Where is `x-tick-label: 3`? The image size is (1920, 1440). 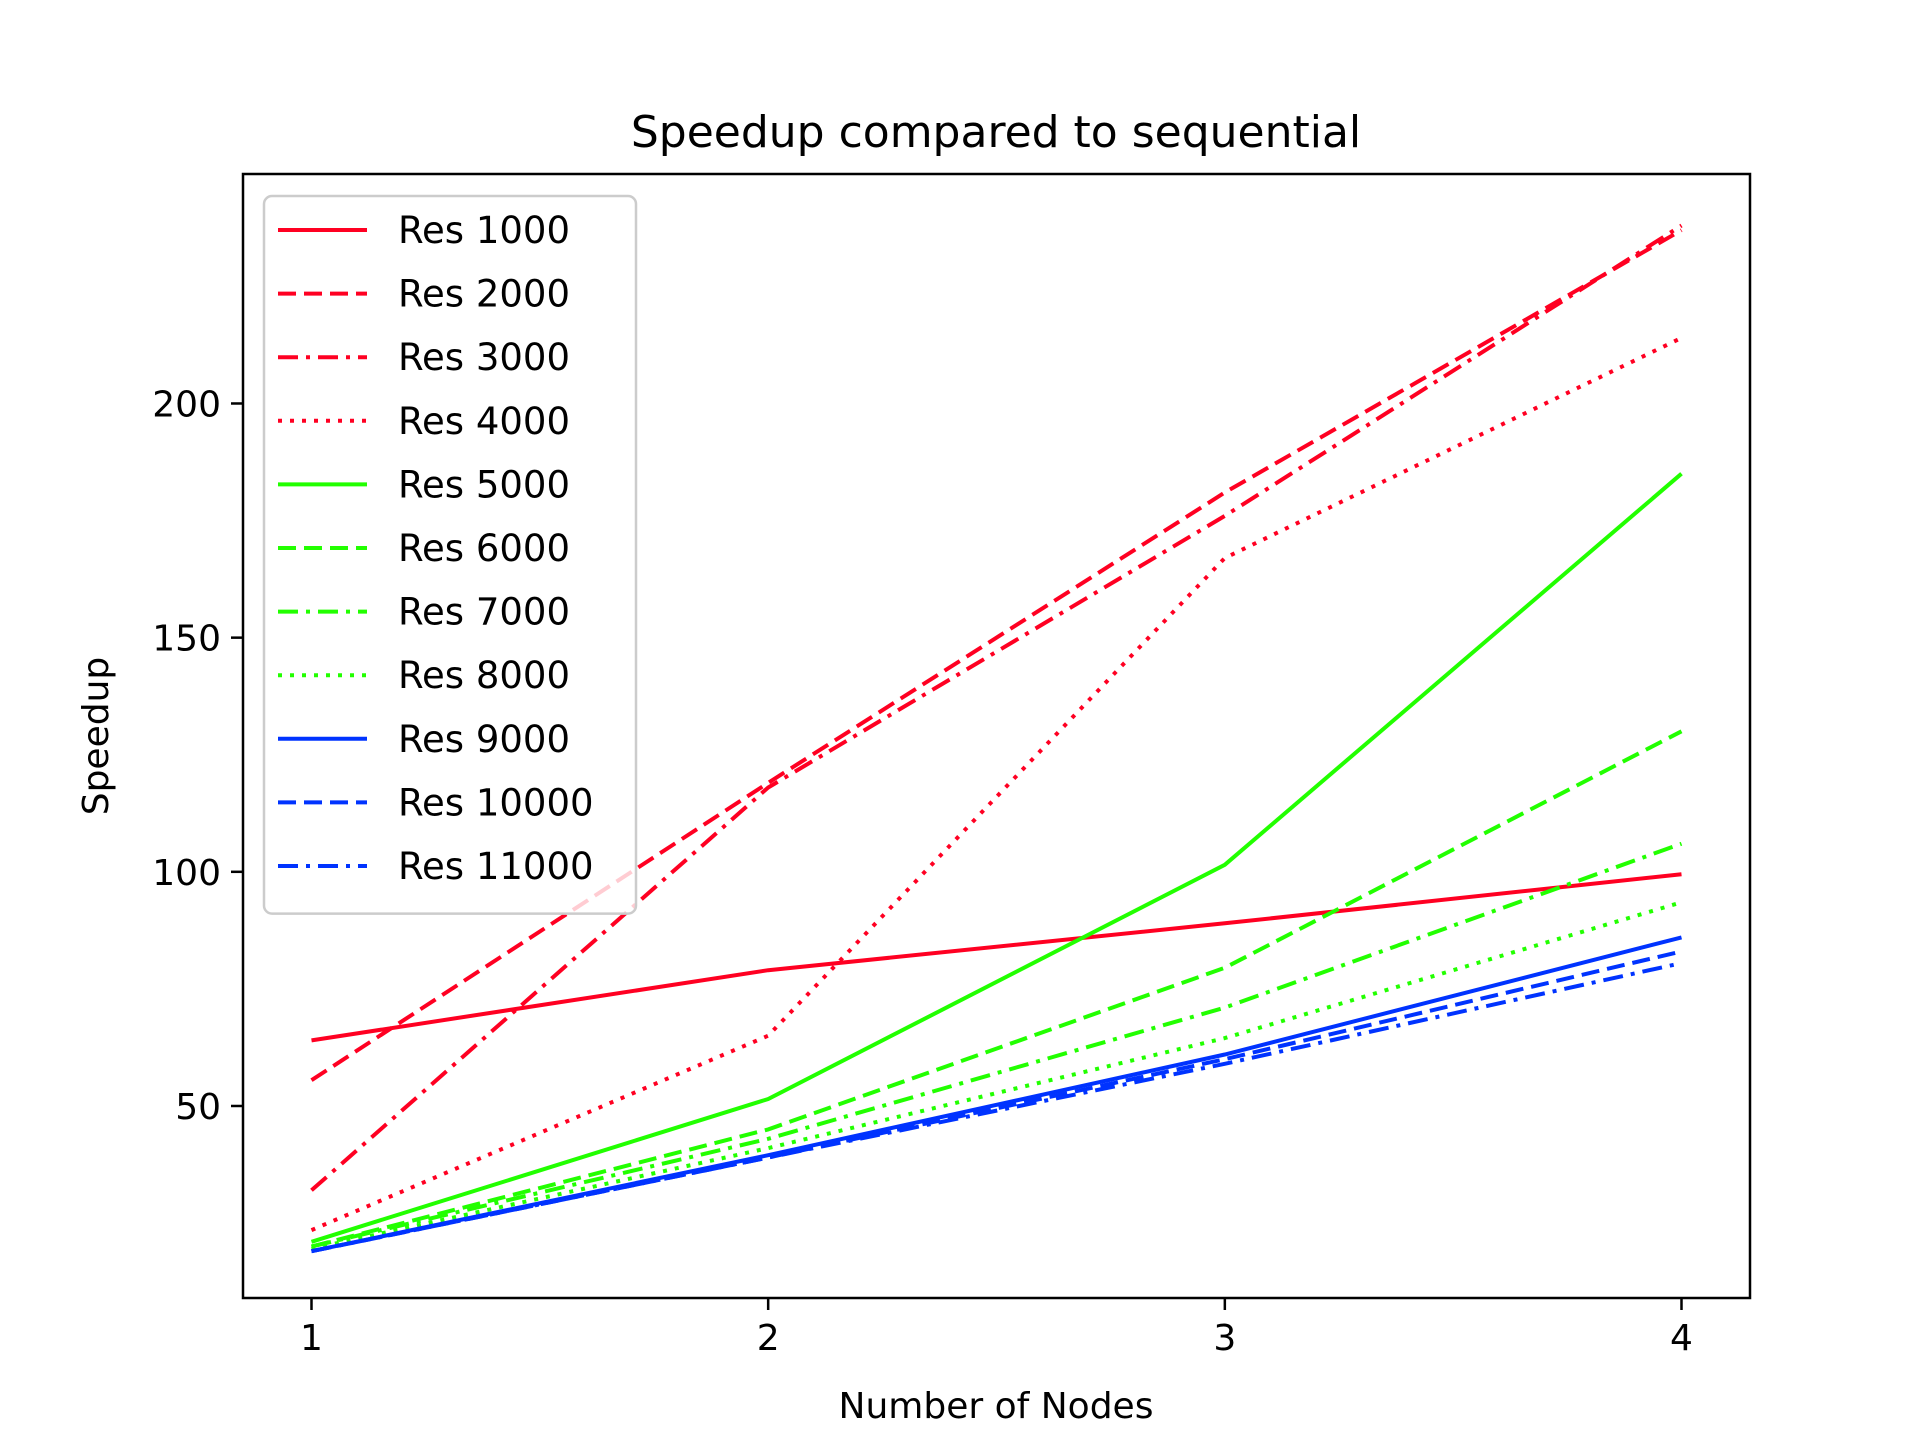
x-tick-label: 3 is located at coordinates (1224, 1338).